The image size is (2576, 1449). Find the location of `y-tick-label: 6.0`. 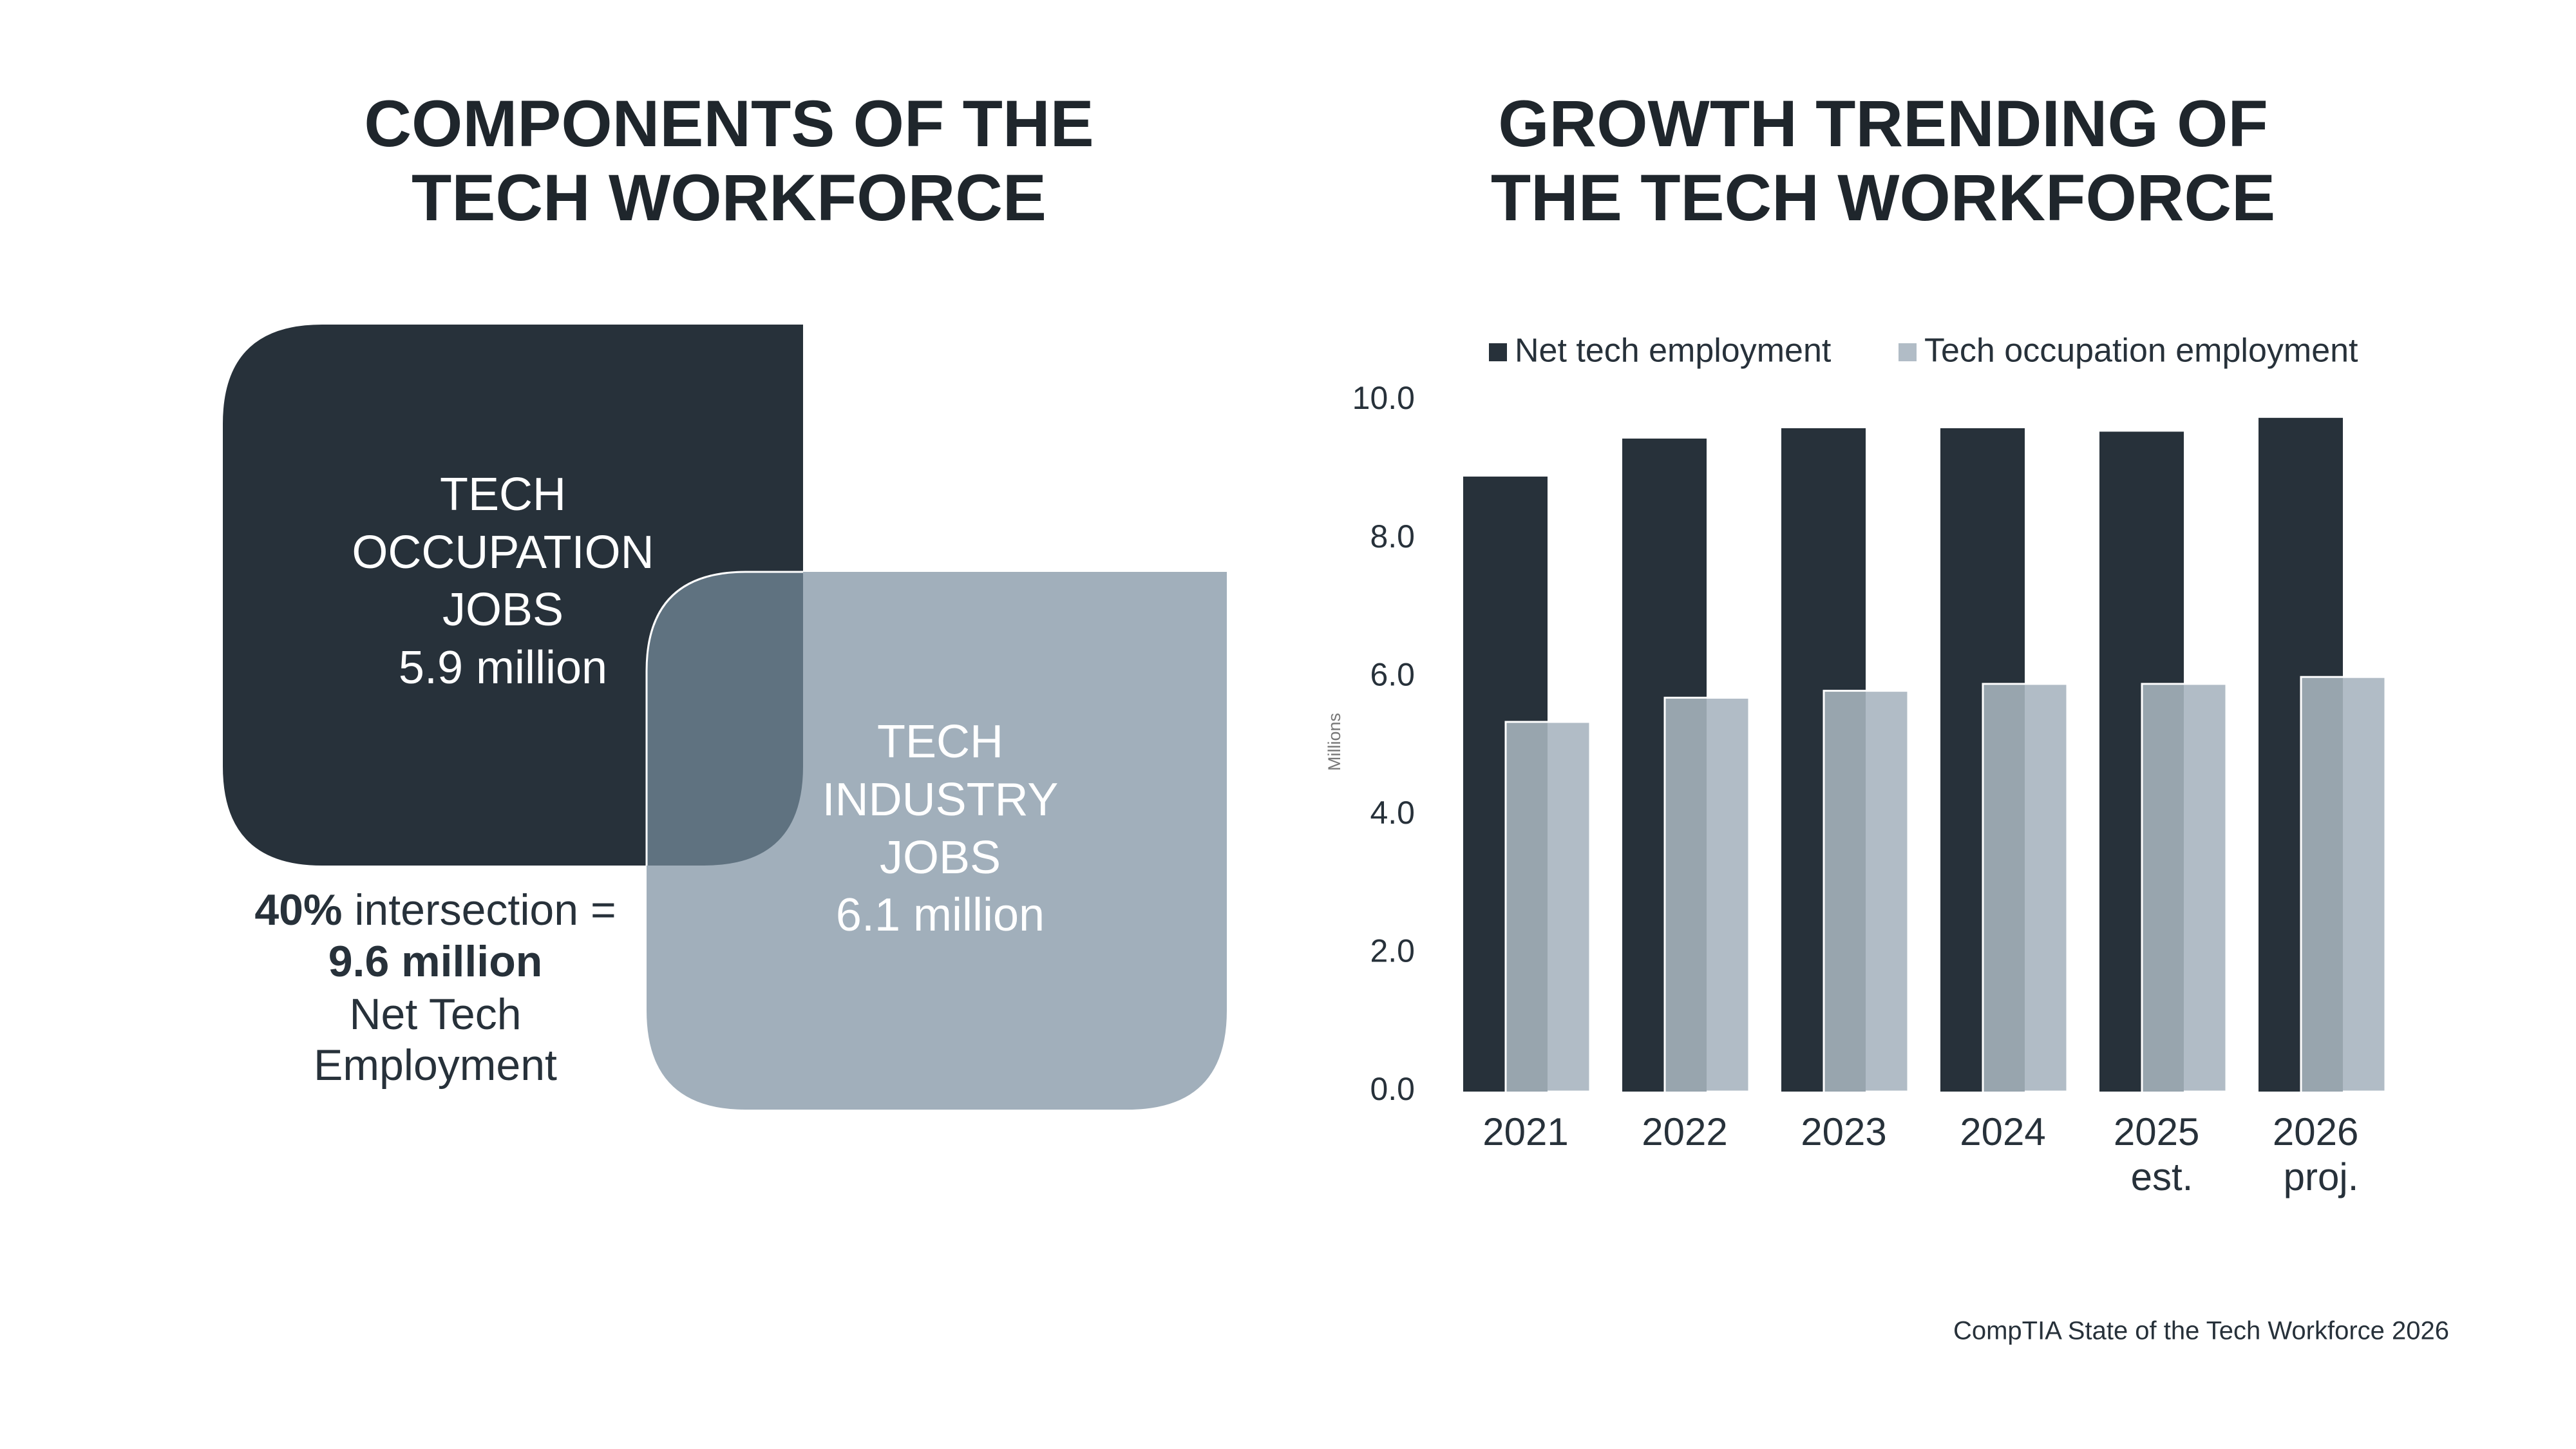

y-tick-label: 6.0 is located at coordinates (1393, 674).